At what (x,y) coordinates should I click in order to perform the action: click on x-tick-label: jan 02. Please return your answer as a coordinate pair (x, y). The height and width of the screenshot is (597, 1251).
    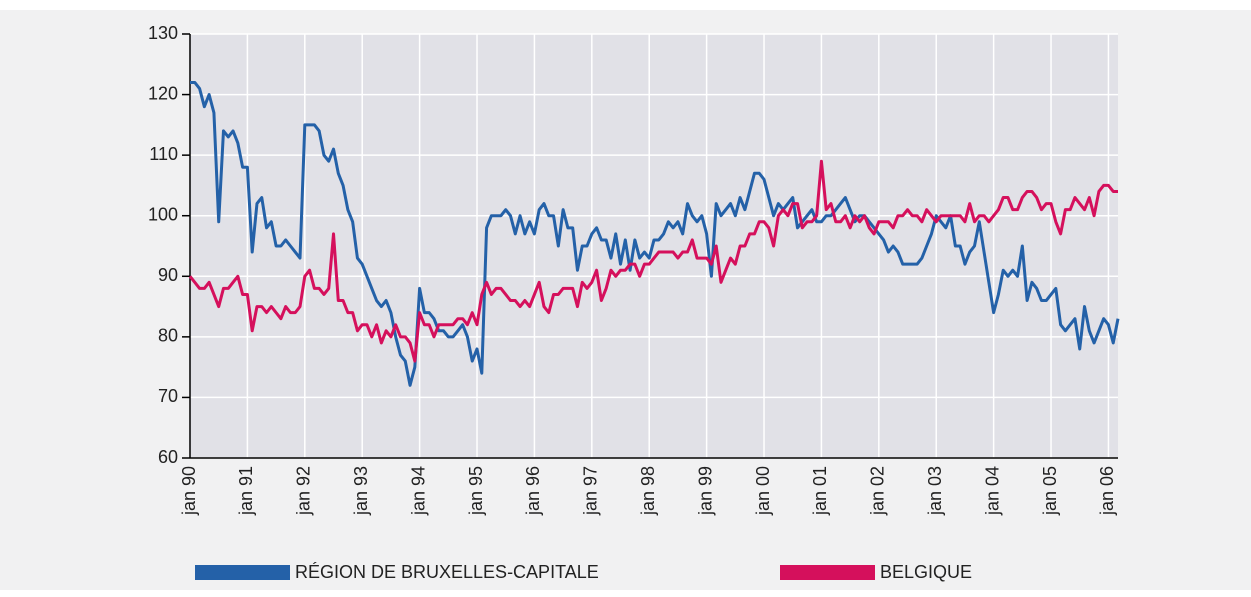
    Looking at the image, I should click on (878, 491).